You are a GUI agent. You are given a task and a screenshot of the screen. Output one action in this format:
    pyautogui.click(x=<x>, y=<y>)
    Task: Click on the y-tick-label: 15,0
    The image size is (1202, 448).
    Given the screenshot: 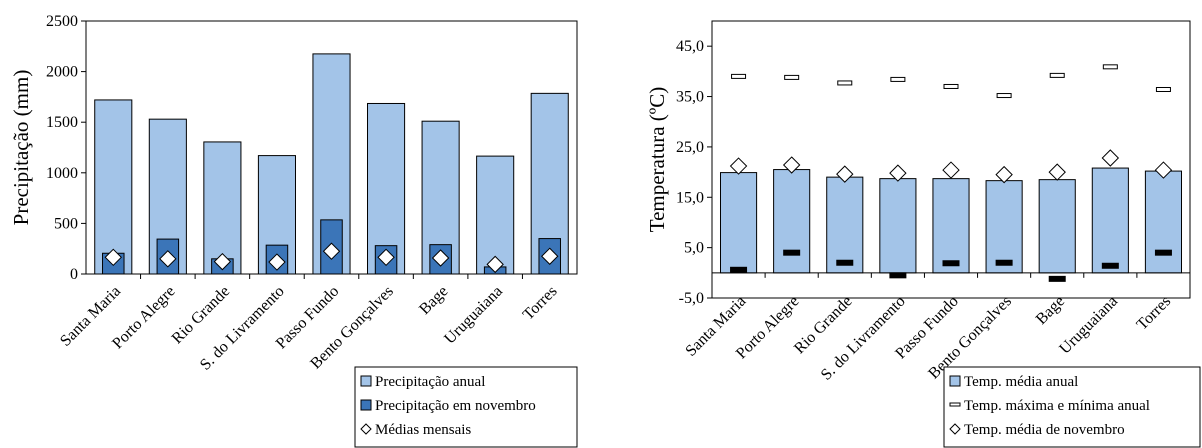 What is the action you would take?
    pyautogui.click(x=690, y=197)
    